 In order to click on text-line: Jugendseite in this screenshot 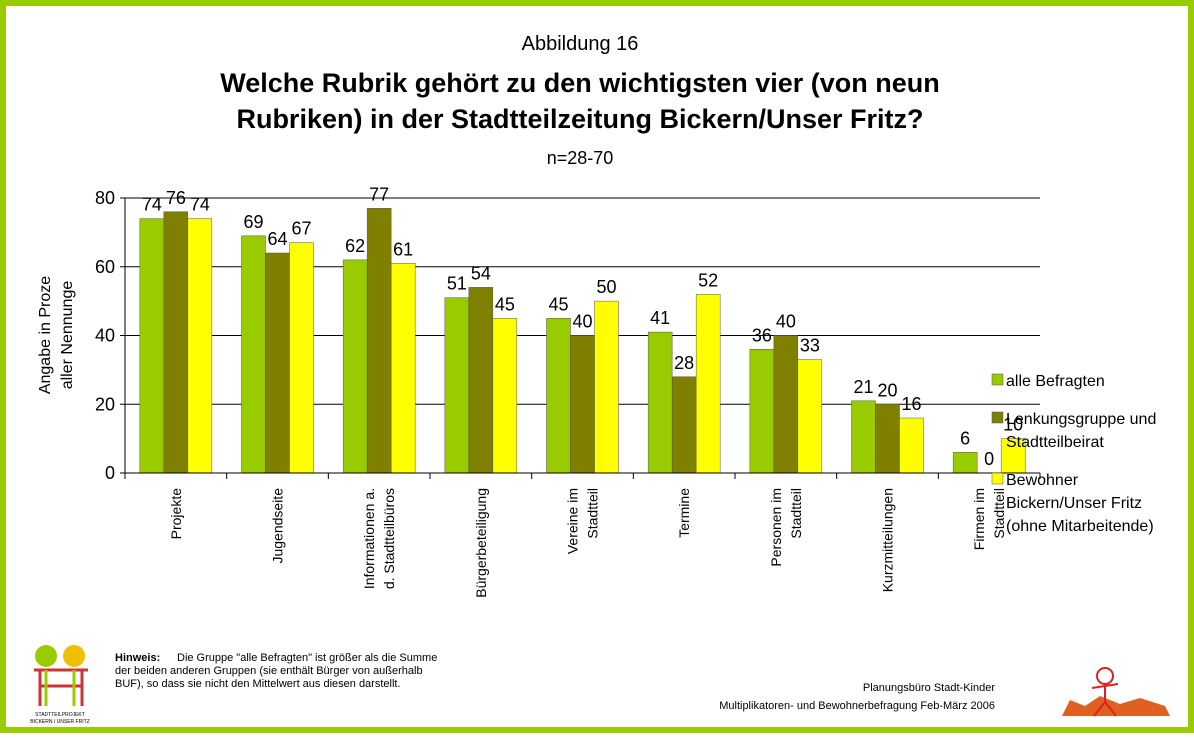, I will do `click(278, 526)`.